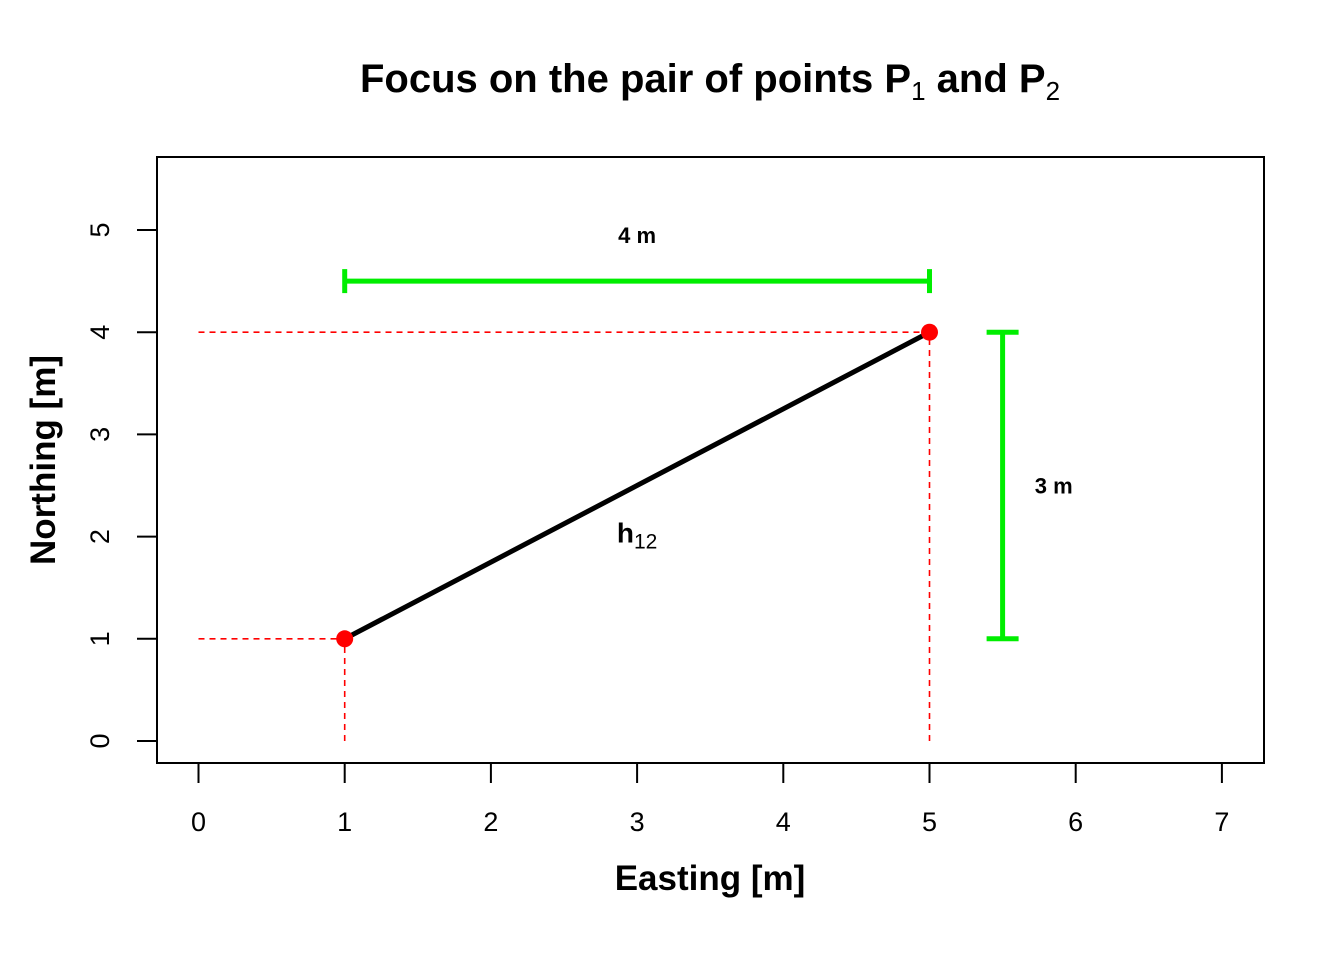  I want to click on y-tick-label: 4, so click(100, 332).